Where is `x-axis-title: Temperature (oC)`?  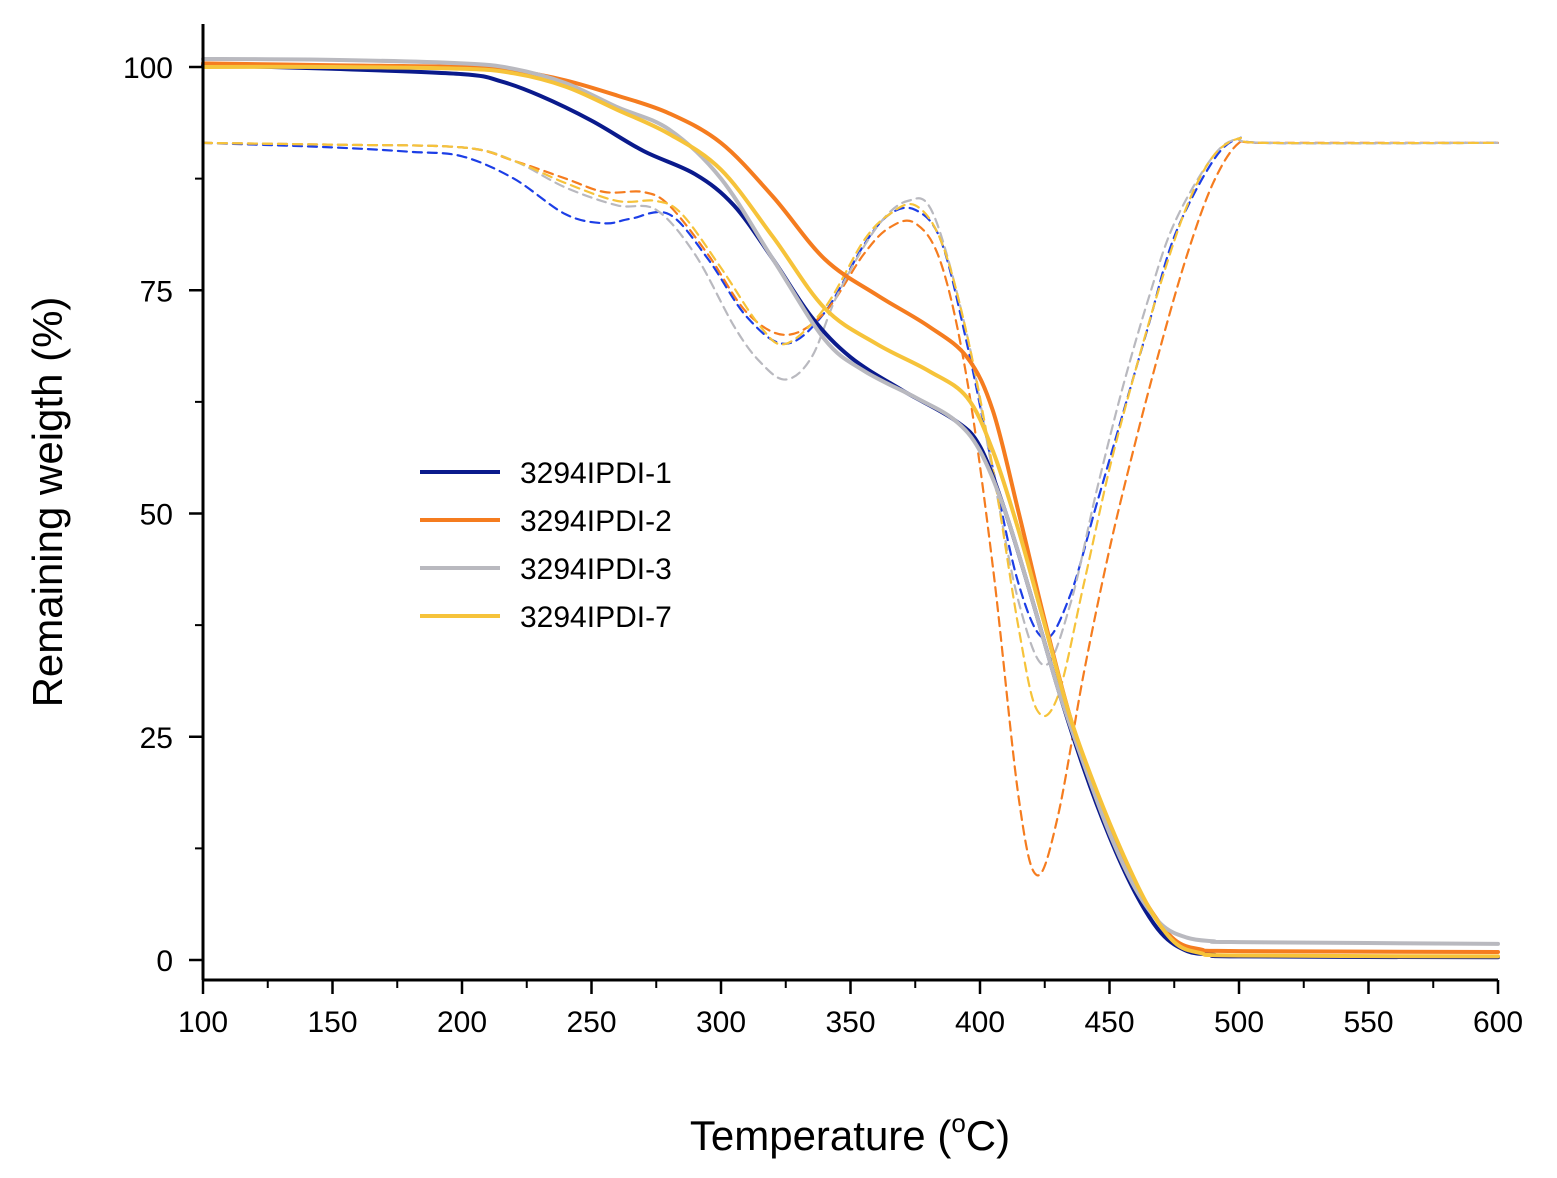 x-axis-title: Temperature (oC) is located at coordinates (850, 1133).